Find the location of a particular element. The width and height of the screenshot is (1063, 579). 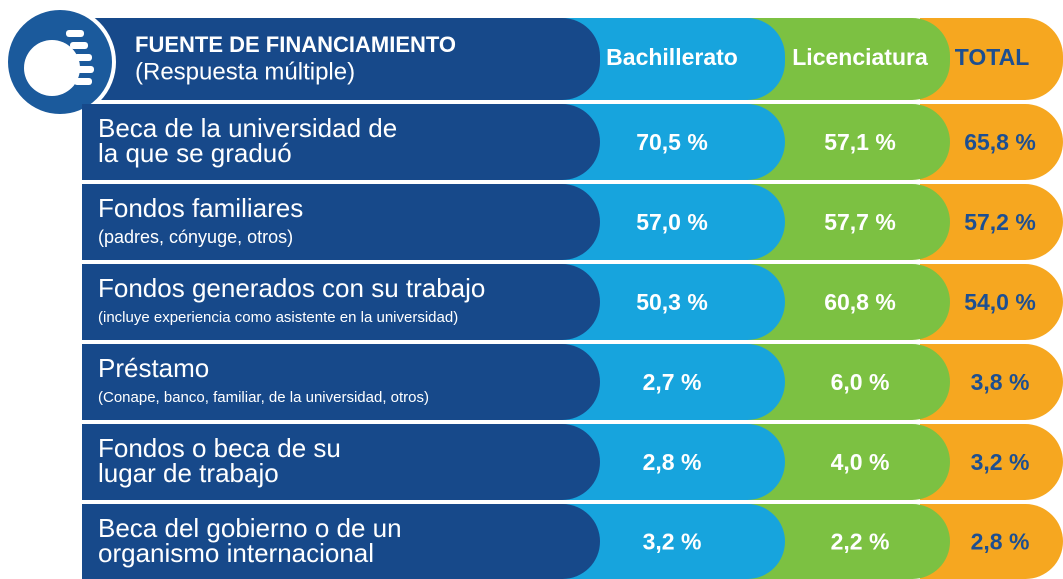

row-note: (padres, cónyuge, otros) is located at coordinates (195, 237).